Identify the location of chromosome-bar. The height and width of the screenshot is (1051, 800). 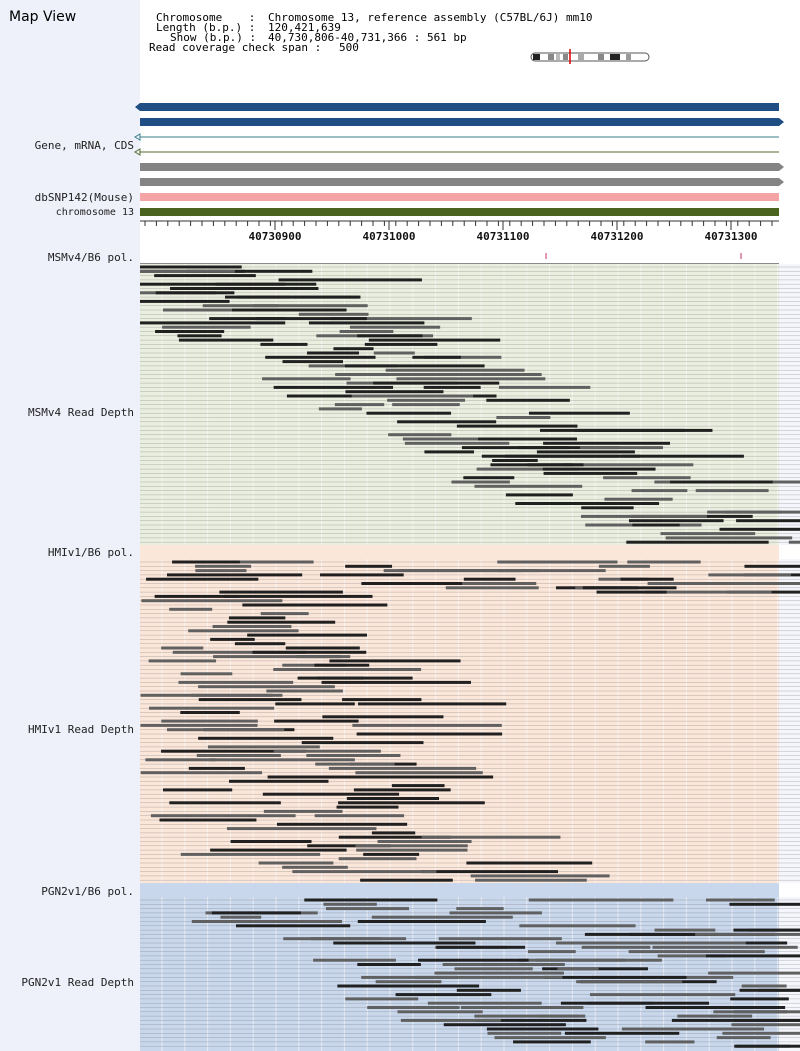
(459, 212).